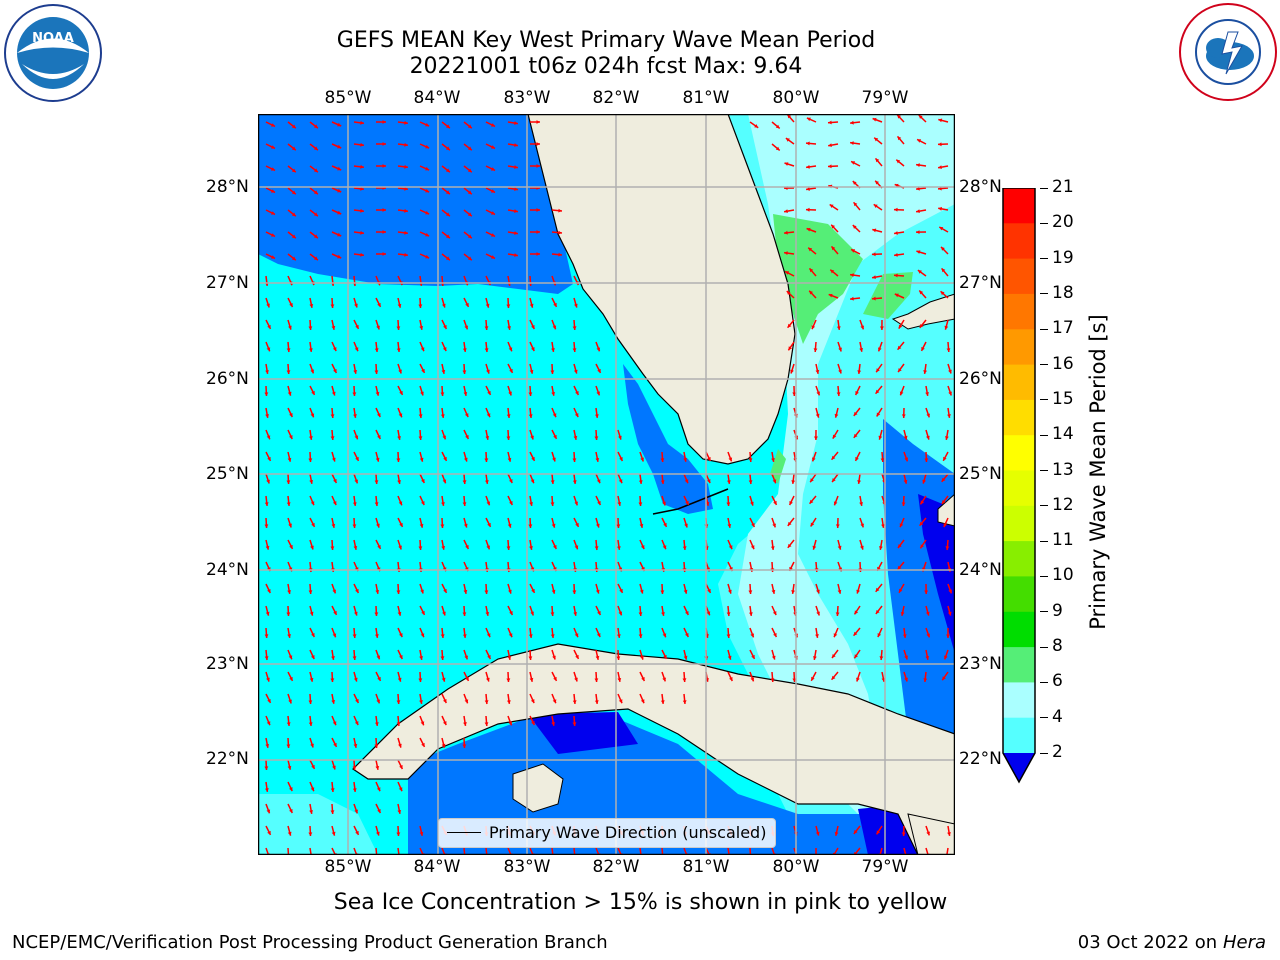  Describe the element at coordinates (1244, 942) in the screenshot. I see `footer-host: Hera` at that location.